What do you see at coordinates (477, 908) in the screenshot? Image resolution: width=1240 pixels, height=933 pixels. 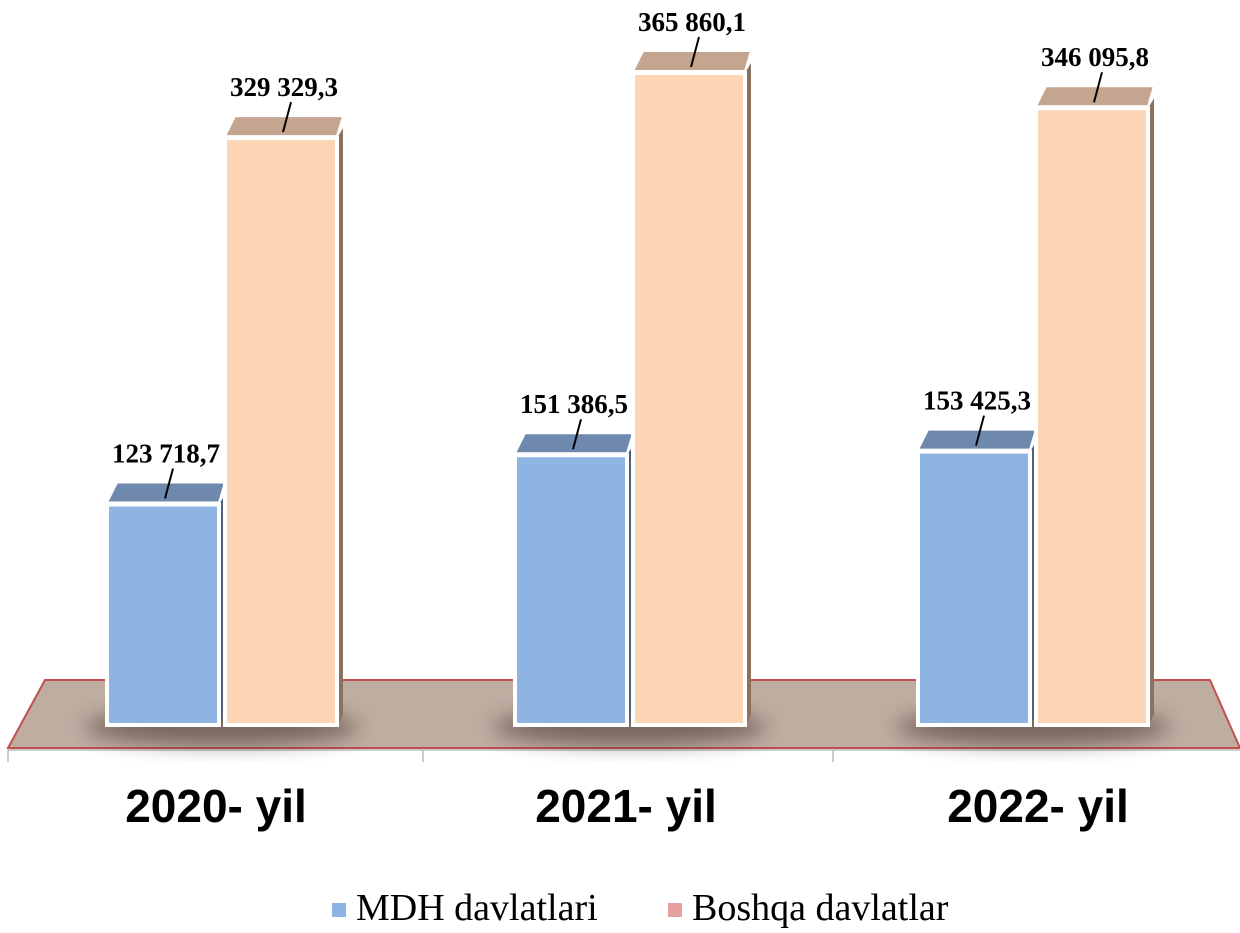 I see `legend-label-mdh: MDH davlatlari` at bounding box center [477, 908].